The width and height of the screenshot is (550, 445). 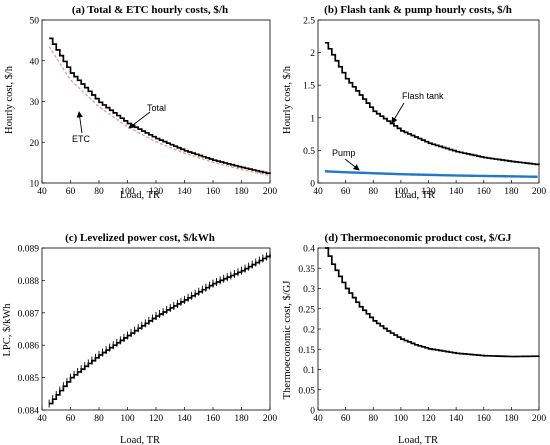 What do you see at coordinates (35, 62) in the screenshot?
I see `panel-a-y-tick-label: 40` at bounding box center [35, 62].